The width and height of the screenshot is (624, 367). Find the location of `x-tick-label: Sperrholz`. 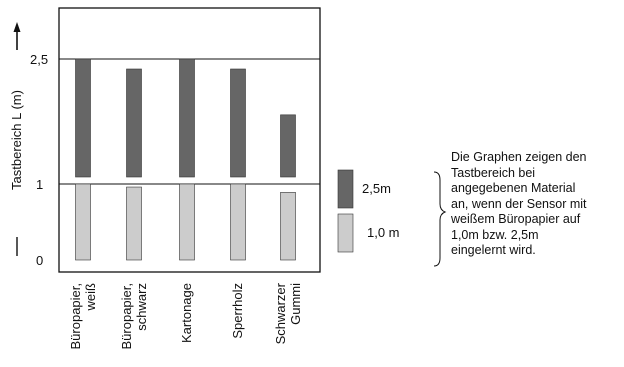

x-tick-label: Sperrholz is located at coordinates (237, 311).